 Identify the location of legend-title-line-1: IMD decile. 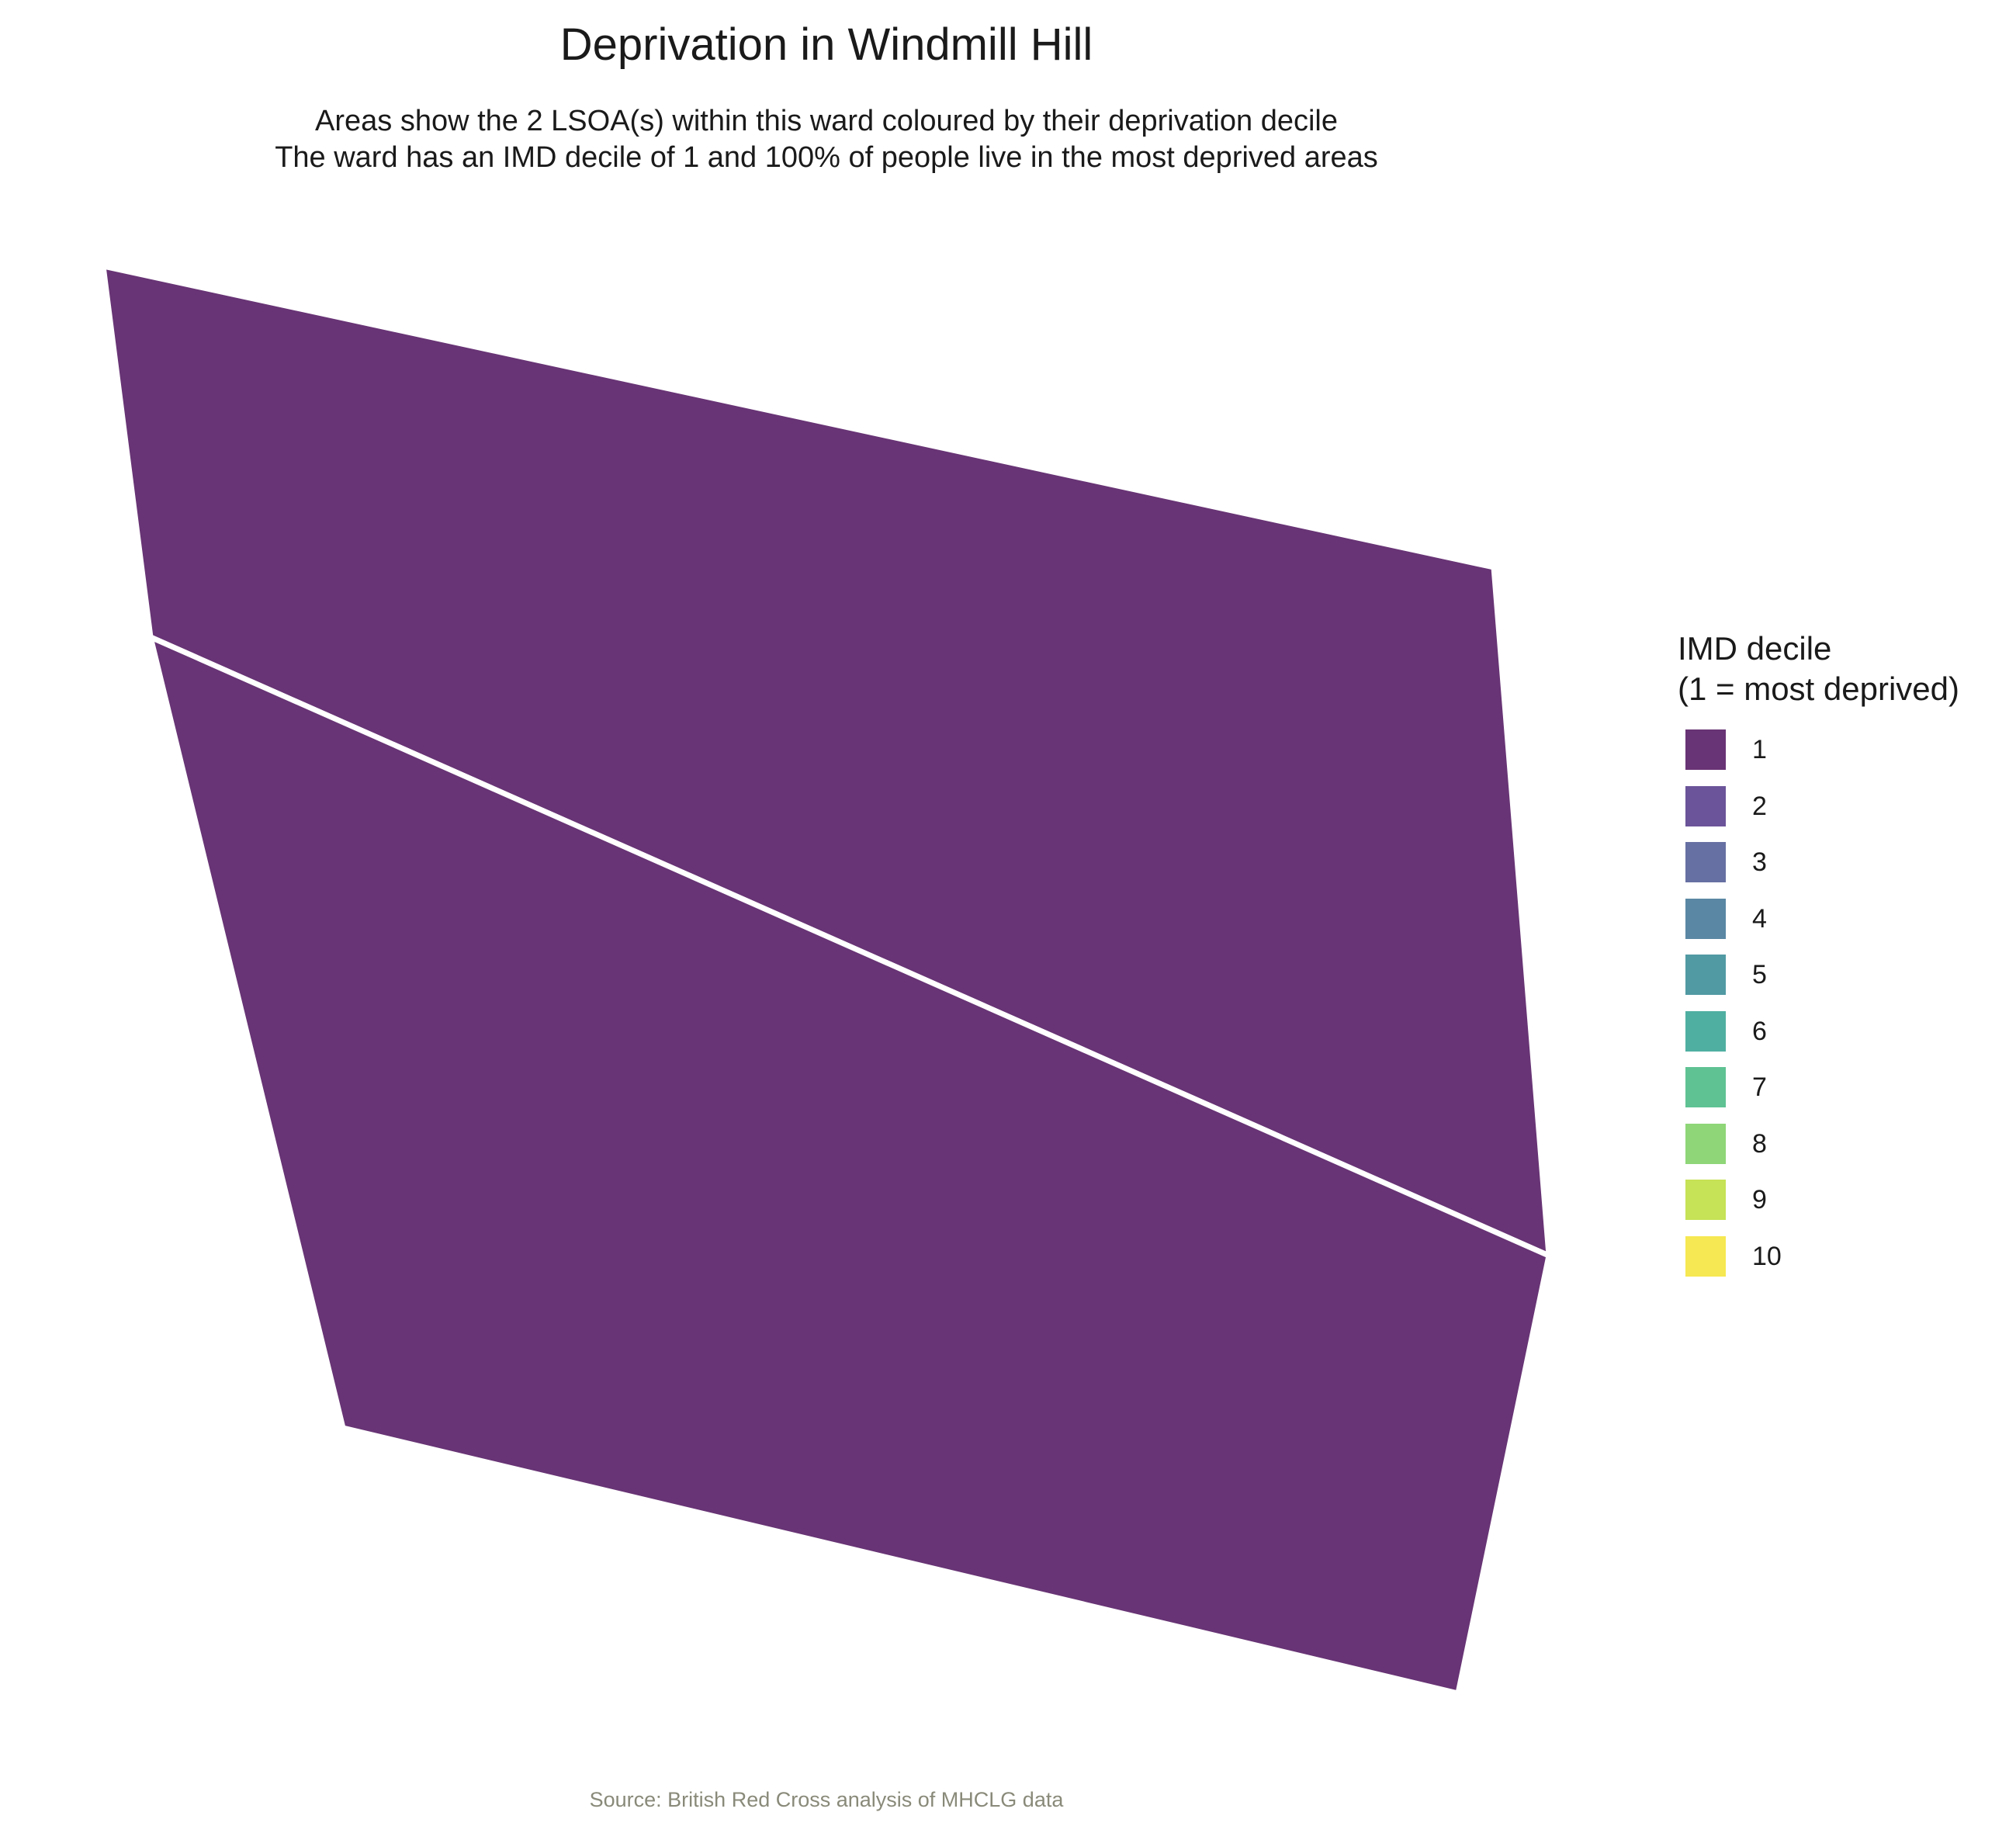
(1755, 648).